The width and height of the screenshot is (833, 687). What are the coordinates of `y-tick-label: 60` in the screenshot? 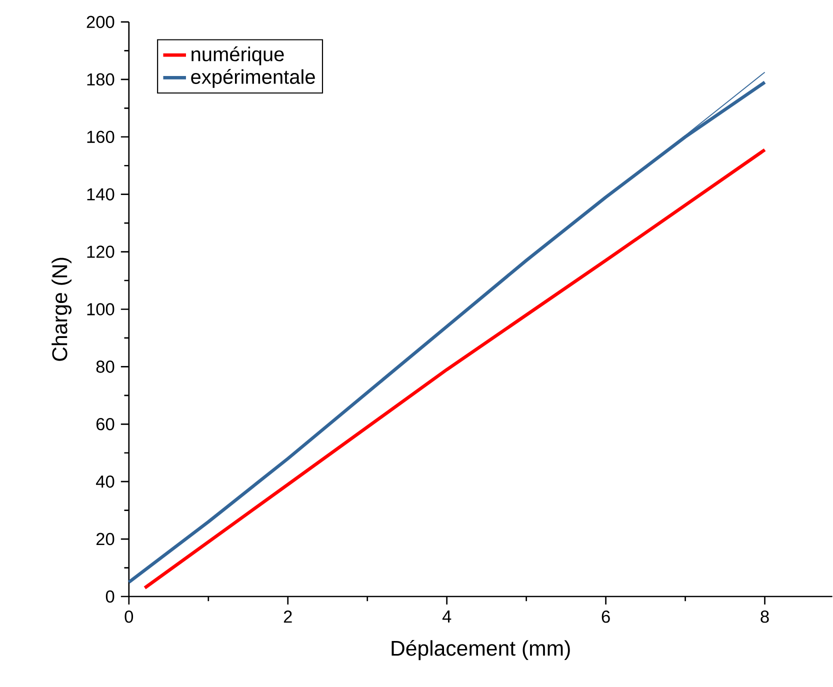 It's located at (105, 424).